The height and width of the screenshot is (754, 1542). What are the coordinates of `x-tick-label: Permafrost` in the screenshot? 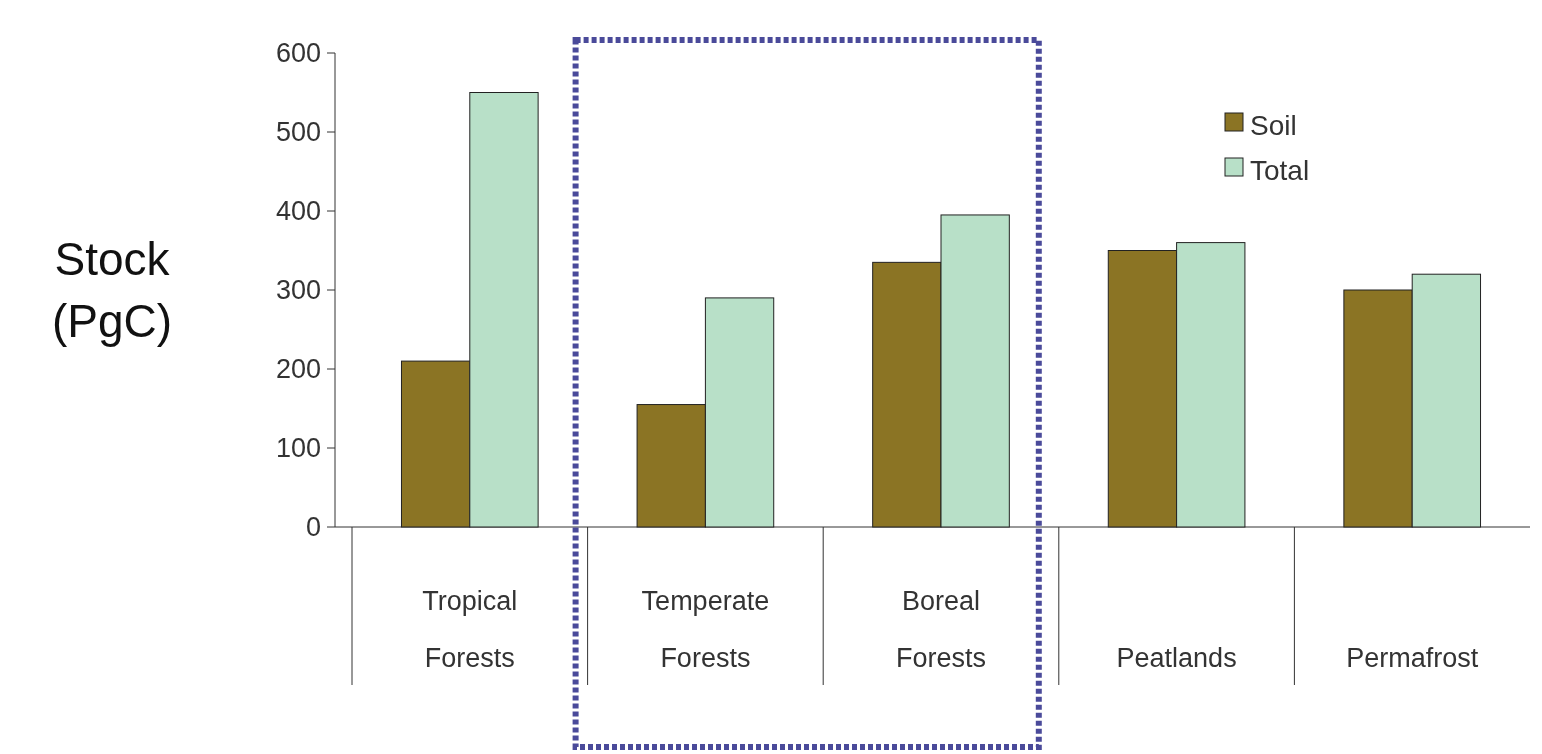 It's located at (1412, 658).